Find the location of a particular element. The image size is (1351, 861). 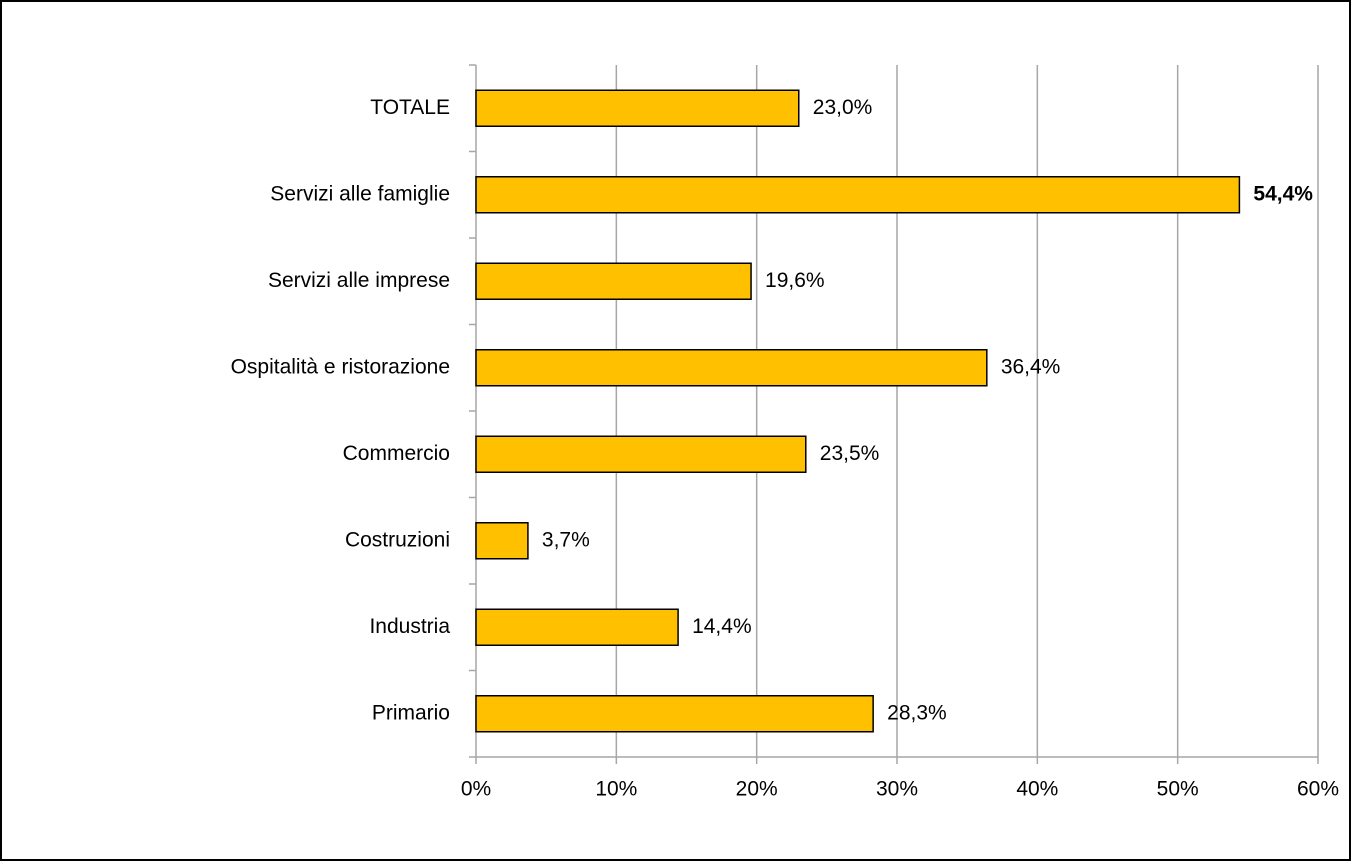

x-tick-label: 30% is located at coordinates (897, 789).